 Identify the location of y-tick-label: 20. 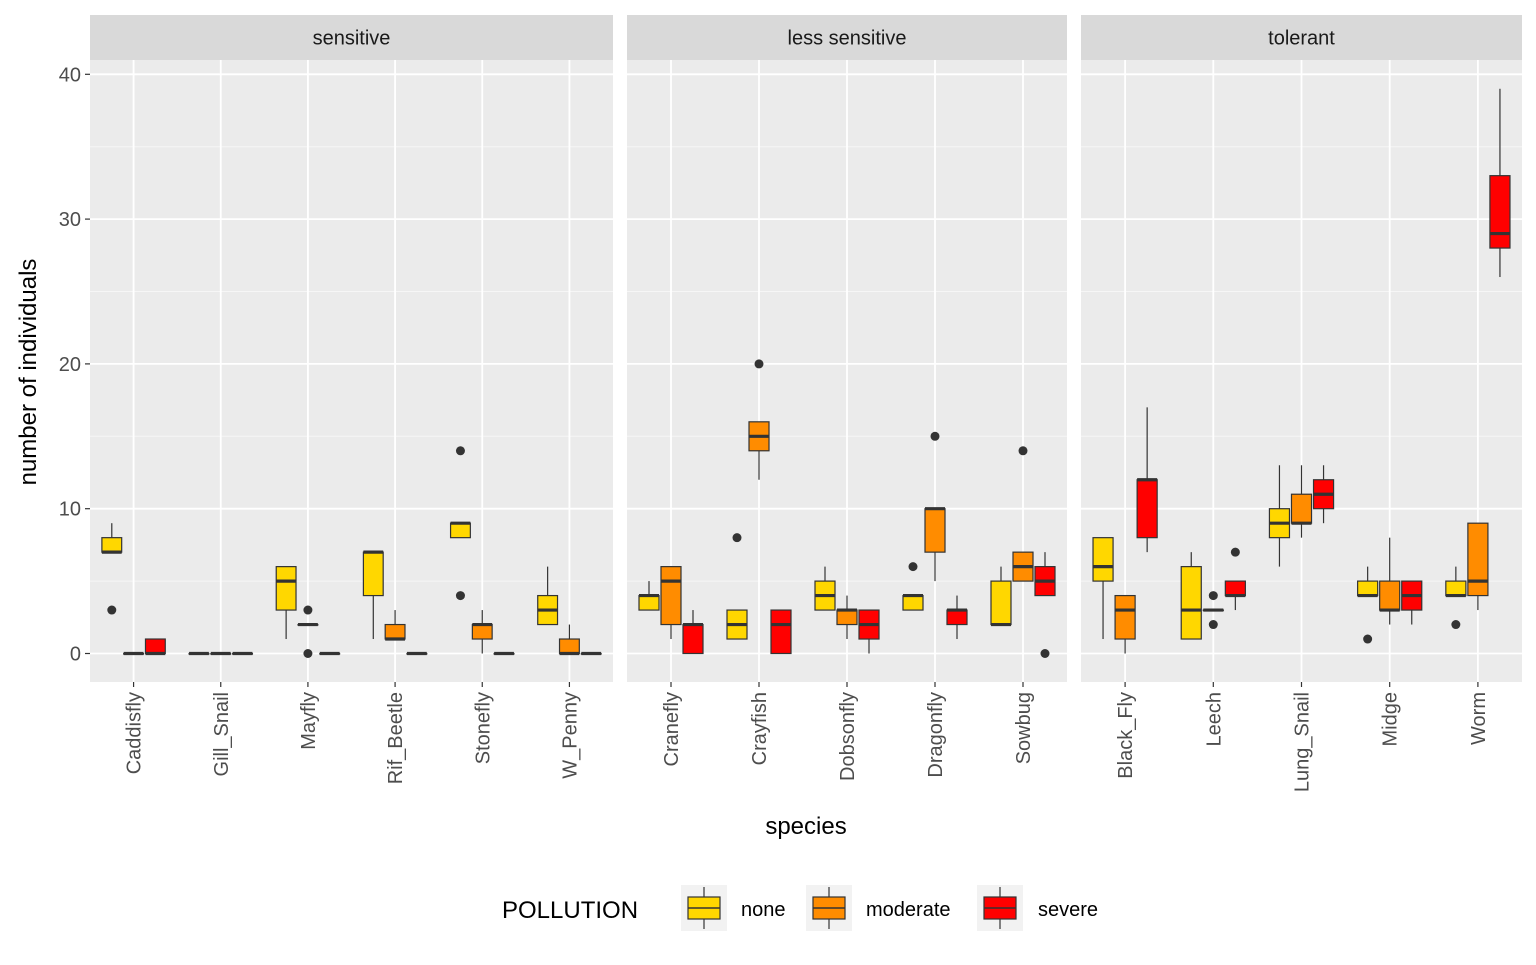
(70, 365).